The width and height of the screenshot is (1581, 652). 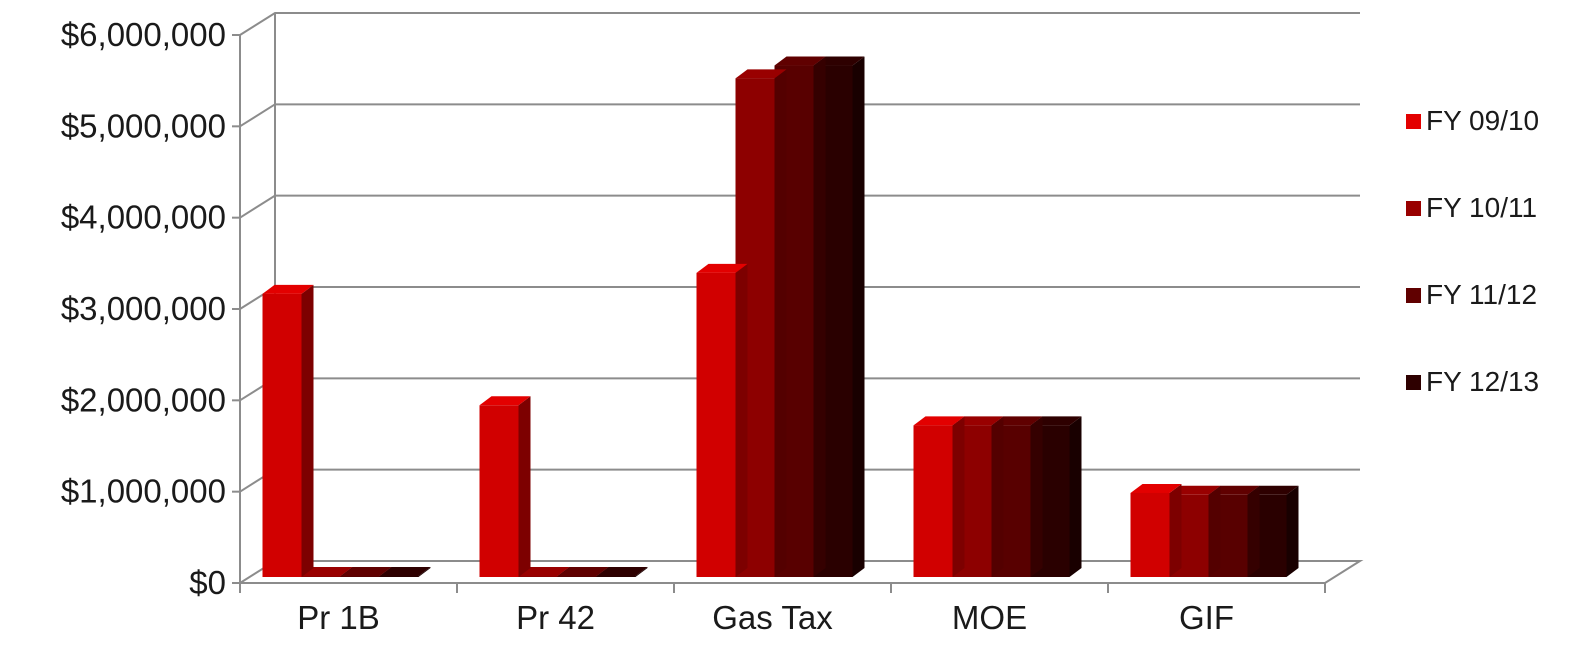 What do you see at coordinates (143, 34) in the screenshot?
I see `y-tick-label: $6,000,000` at bounding box center [143, 34].